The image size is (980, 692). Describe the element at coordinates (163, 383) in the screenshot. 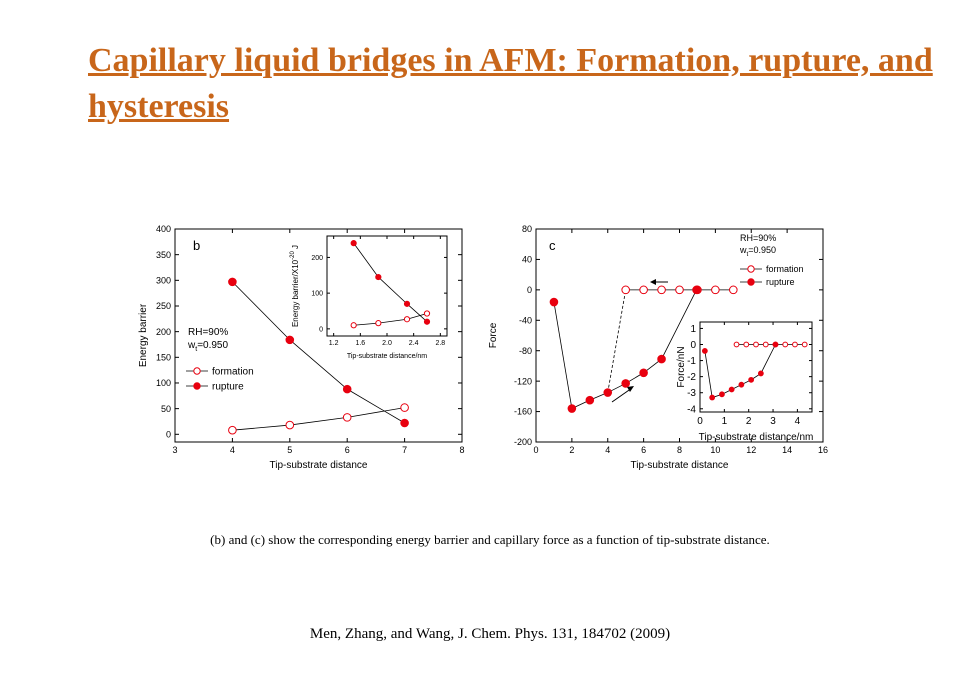

I see `y-tick-label: 100` at that location.